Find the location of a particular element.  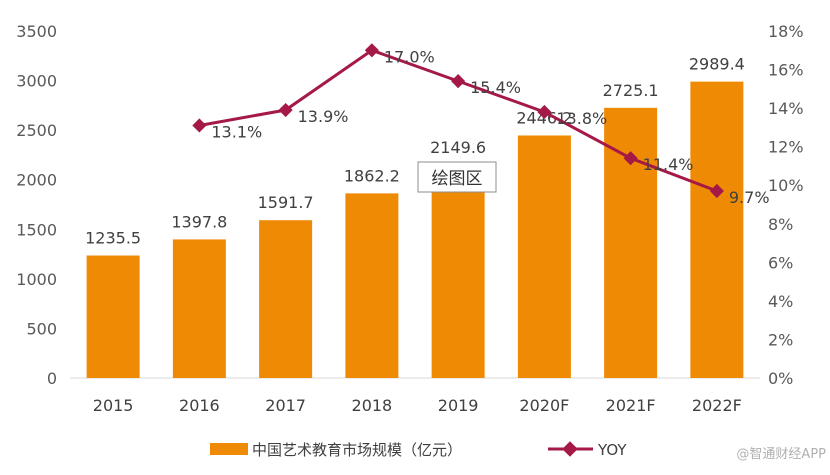

right-tick-label: 0% is located at coordinates (780, 378).